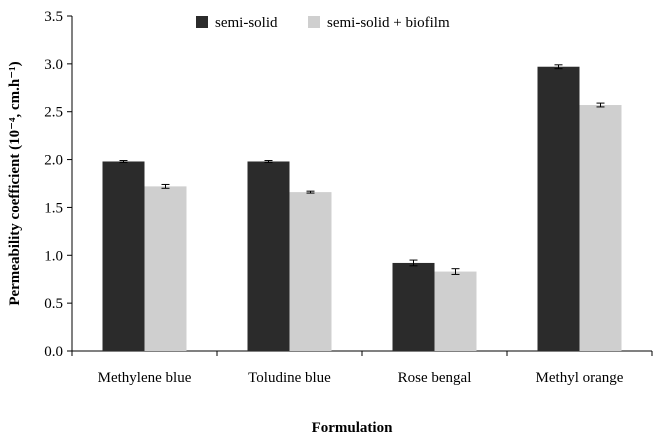 The height and width of the screenshot is (437, 656). Describe the element at coordinates (145, 378) in the screenshot. I see `x-tick-label: Methylene blue` at that location.